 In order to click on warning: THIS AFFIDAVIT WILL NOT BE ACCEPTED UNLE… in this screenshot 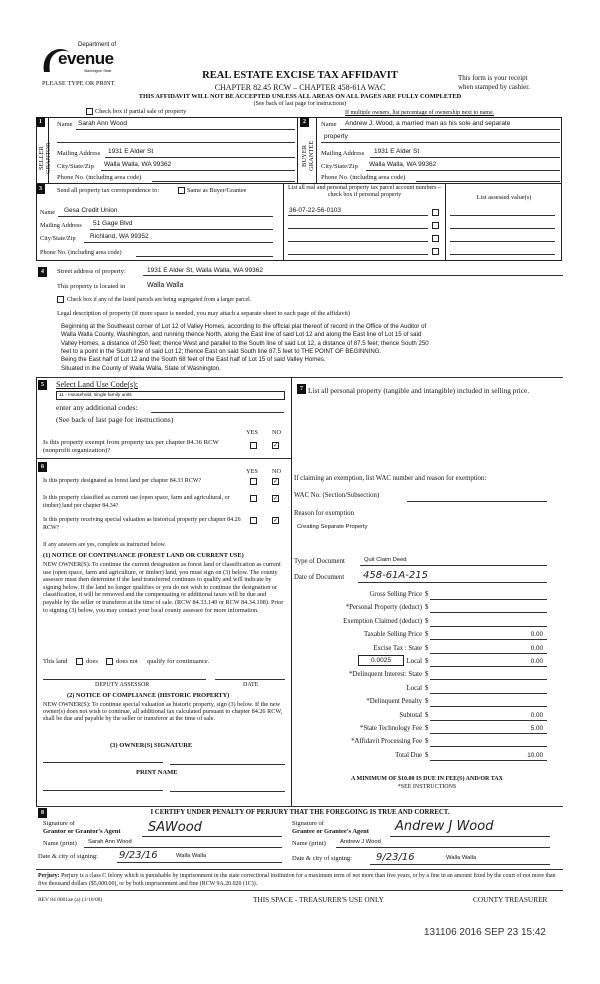, I will do `click(300, 96)`.